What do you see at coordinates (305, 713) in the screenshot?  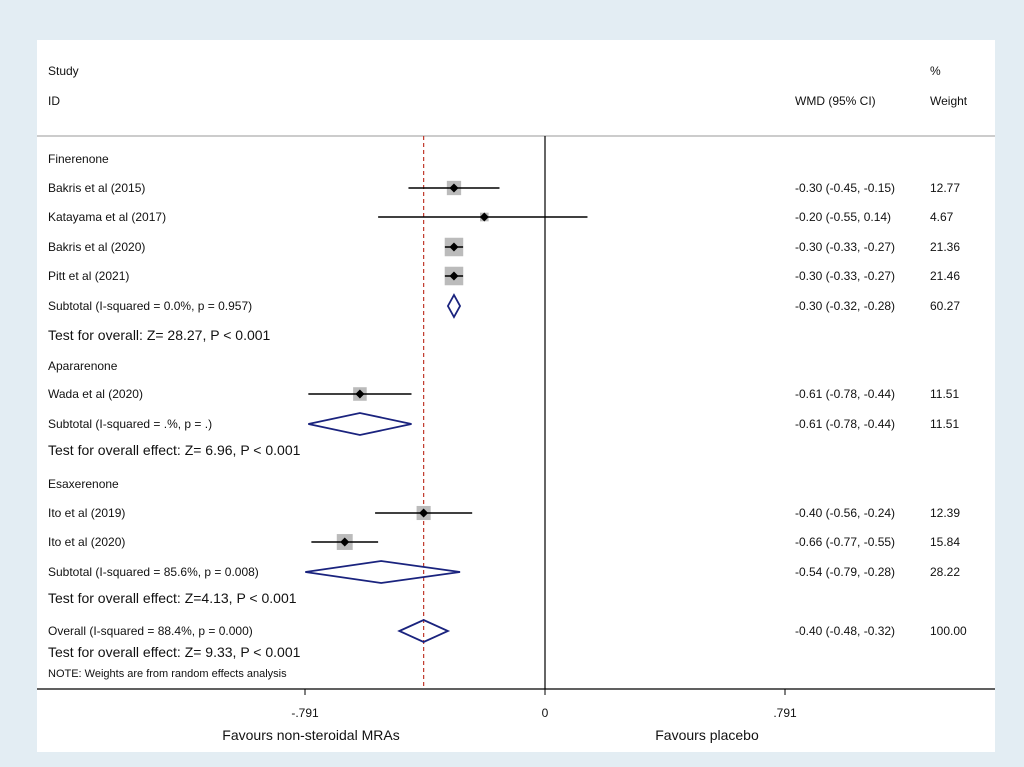 I see `tick-label-neg: -.791` at bounding box center [305, 713].